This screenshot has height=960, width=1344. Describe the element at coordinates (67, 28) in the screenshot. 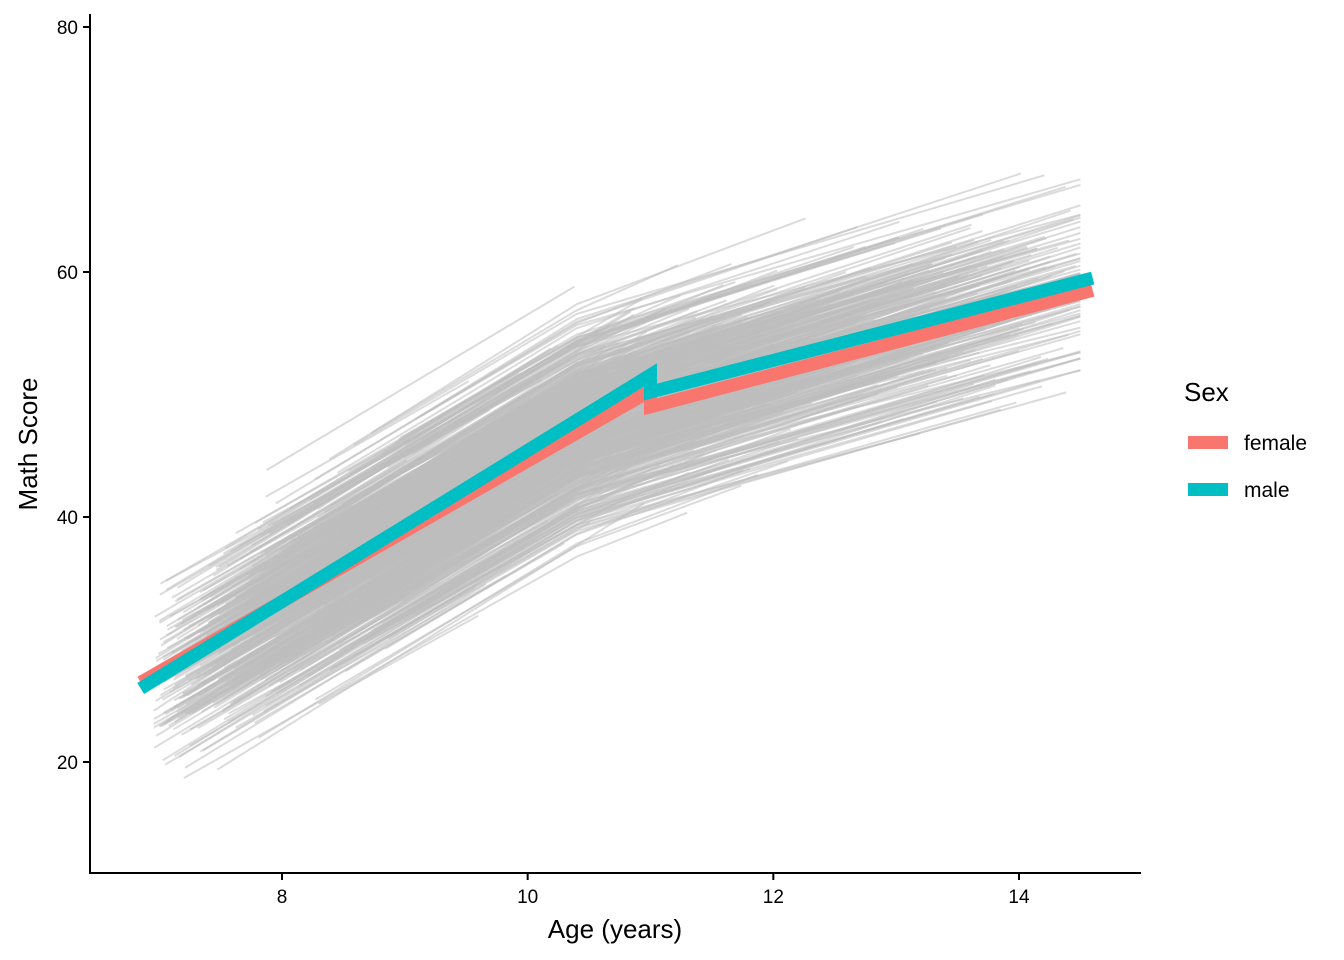

I see `y-tick-label: 80` at that location.